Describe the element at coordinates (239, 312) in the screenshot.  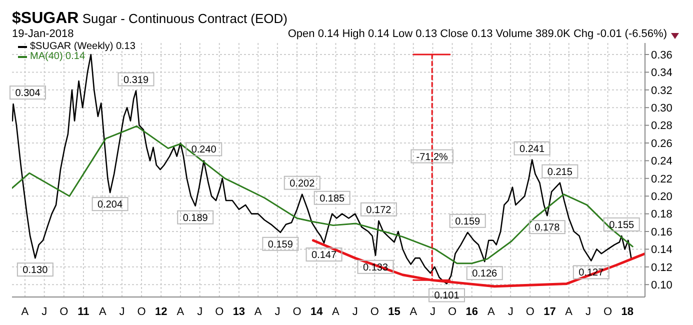
I see `x-tick-label: 13` at that location.